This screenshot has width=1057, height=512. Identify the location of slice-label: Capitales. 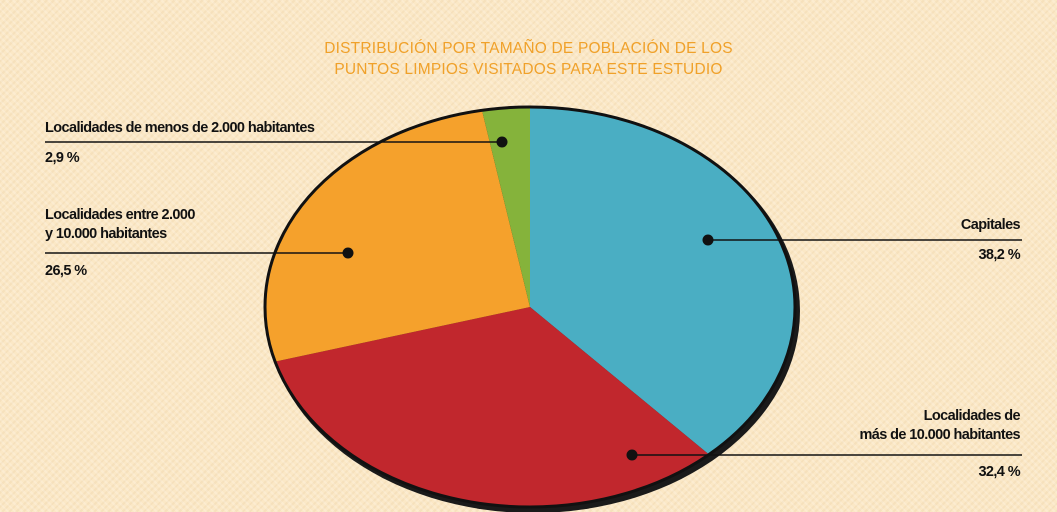
(990, 225).